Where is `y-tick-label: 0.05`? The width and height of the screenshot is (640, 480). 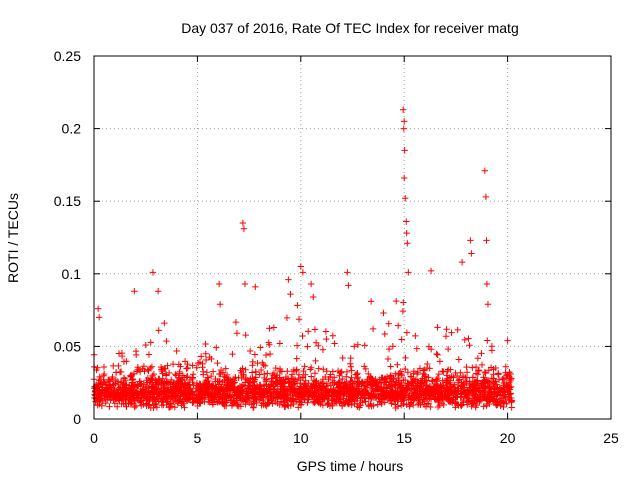
y-tick-label: 0.05 is located at coordinates (67, 346).